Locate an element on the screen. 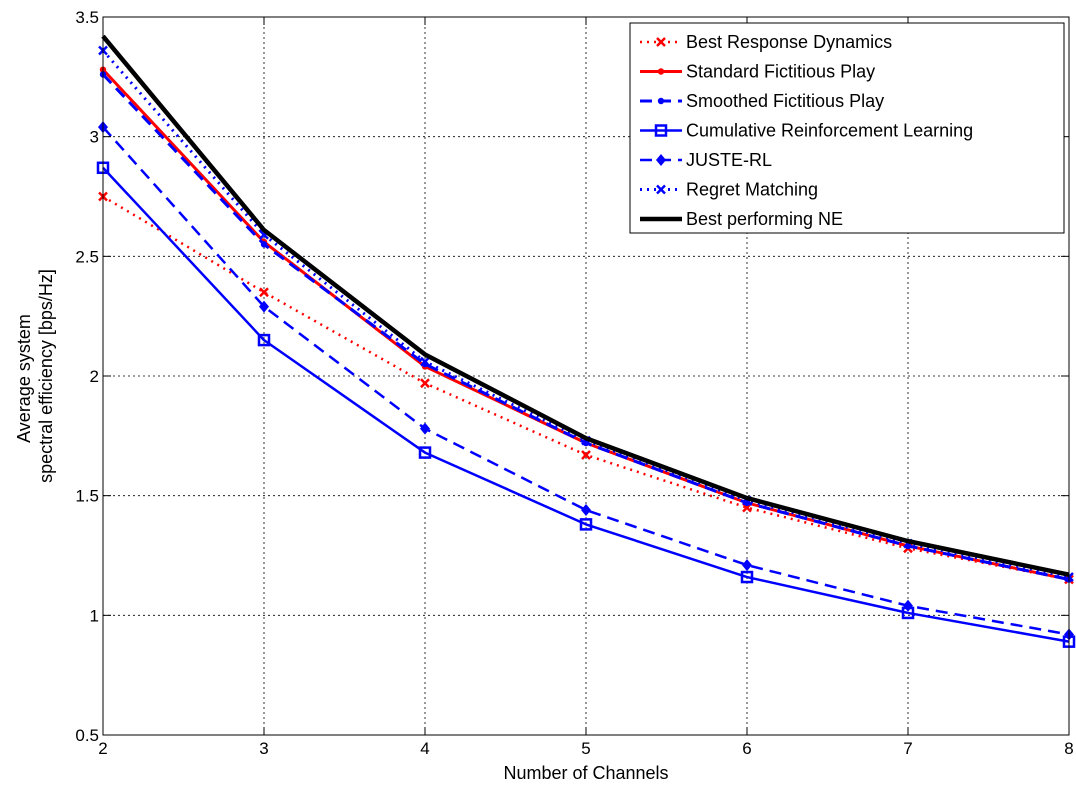  y-tick-label: 2 is located at coordinates (94, 376).